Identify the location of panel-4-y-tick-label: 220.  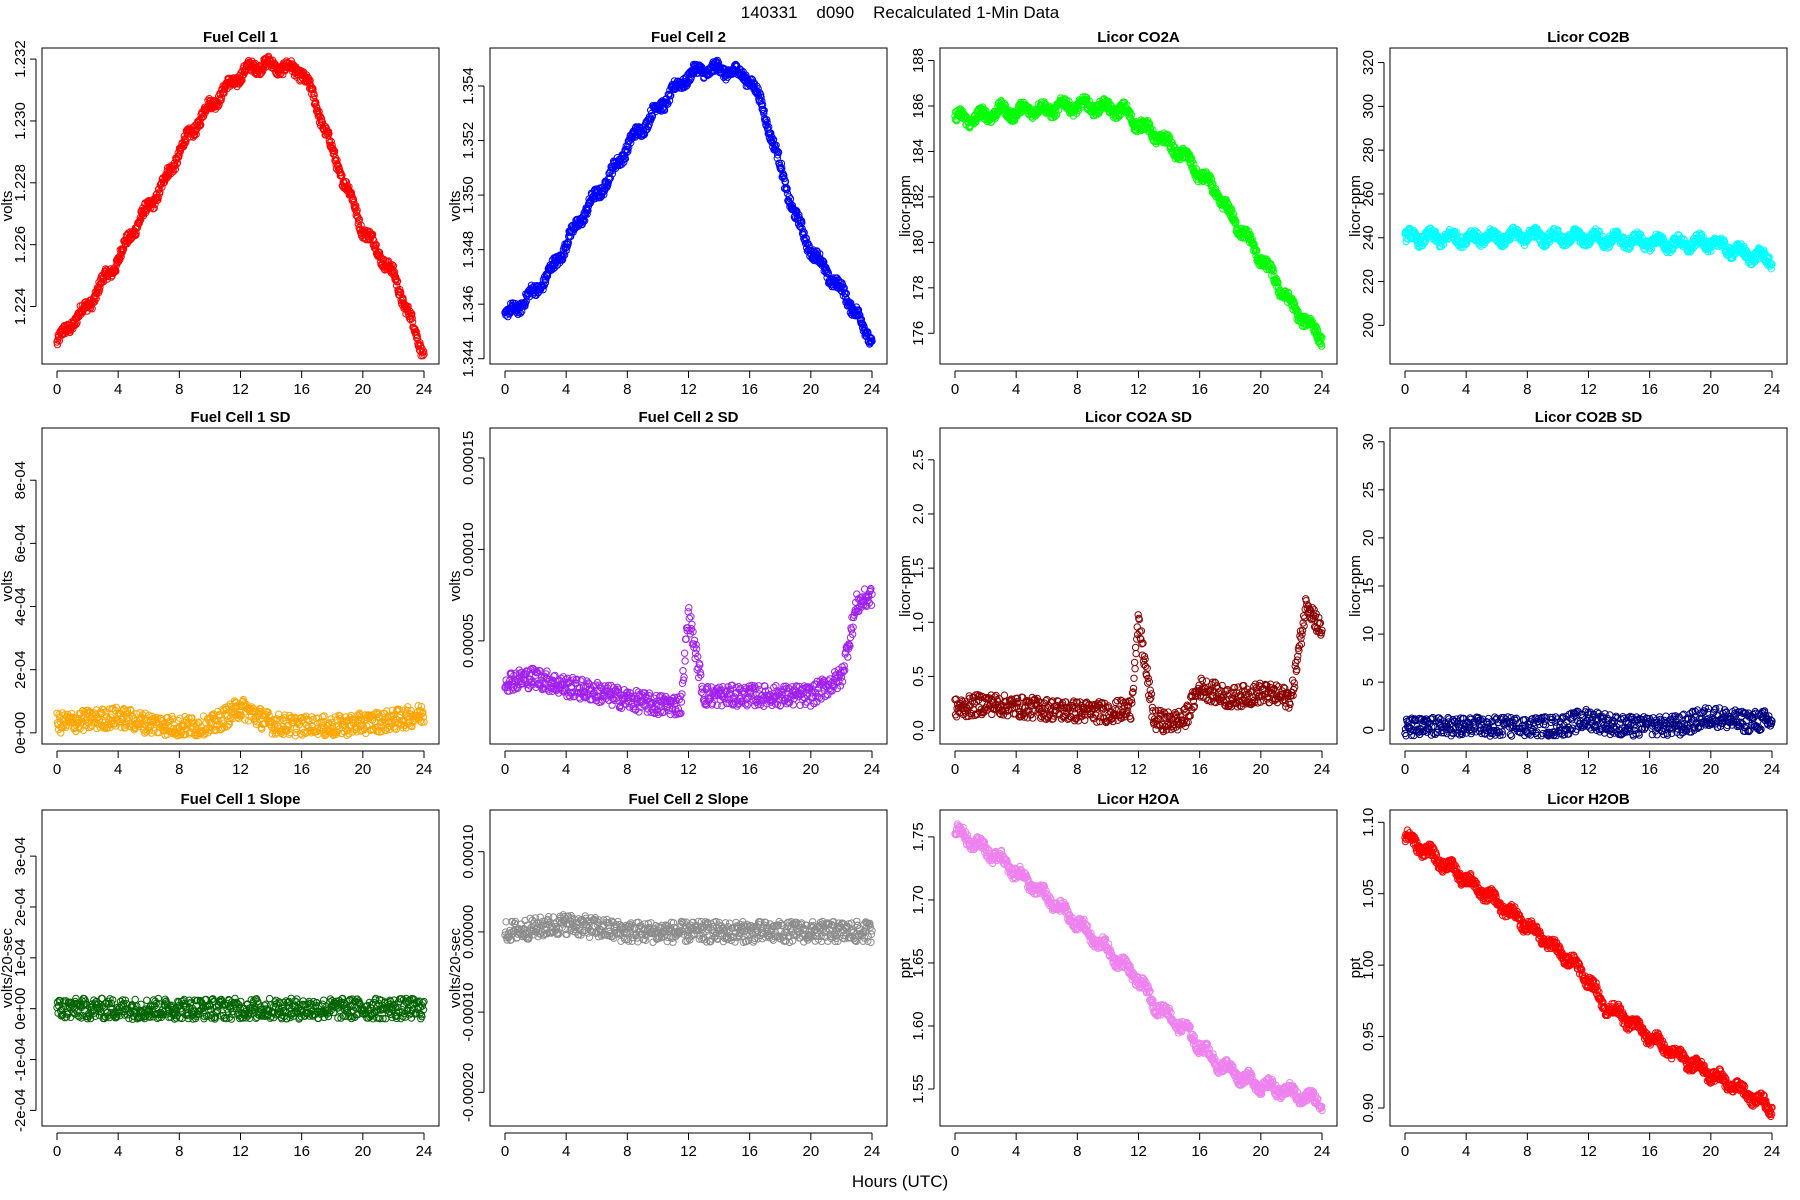
(1368, 281).